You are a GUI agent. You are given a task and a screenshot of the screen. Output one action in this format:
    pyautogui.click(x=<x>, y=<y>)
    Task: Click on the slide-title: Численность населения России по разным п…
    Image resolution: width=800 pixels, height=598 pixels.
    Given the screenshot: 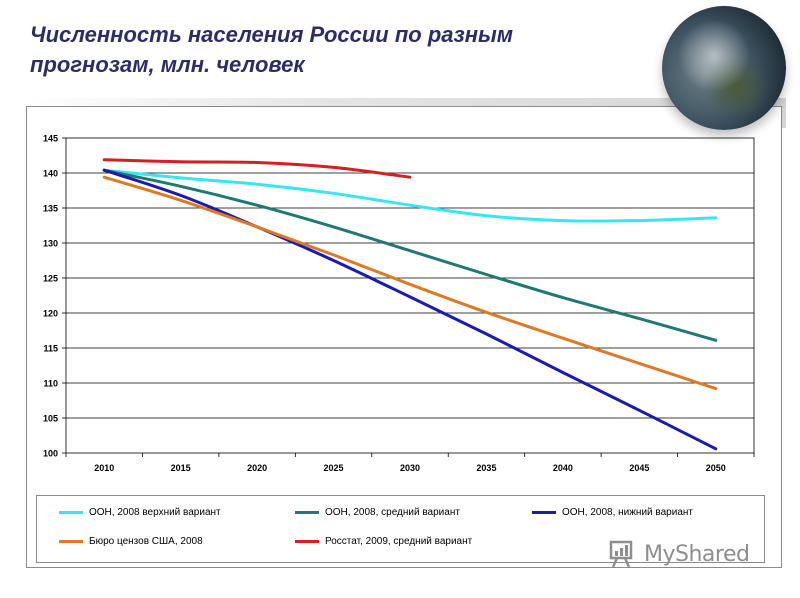 What is the action you would take?
    pyautogui.click(x=272, y=49)
    